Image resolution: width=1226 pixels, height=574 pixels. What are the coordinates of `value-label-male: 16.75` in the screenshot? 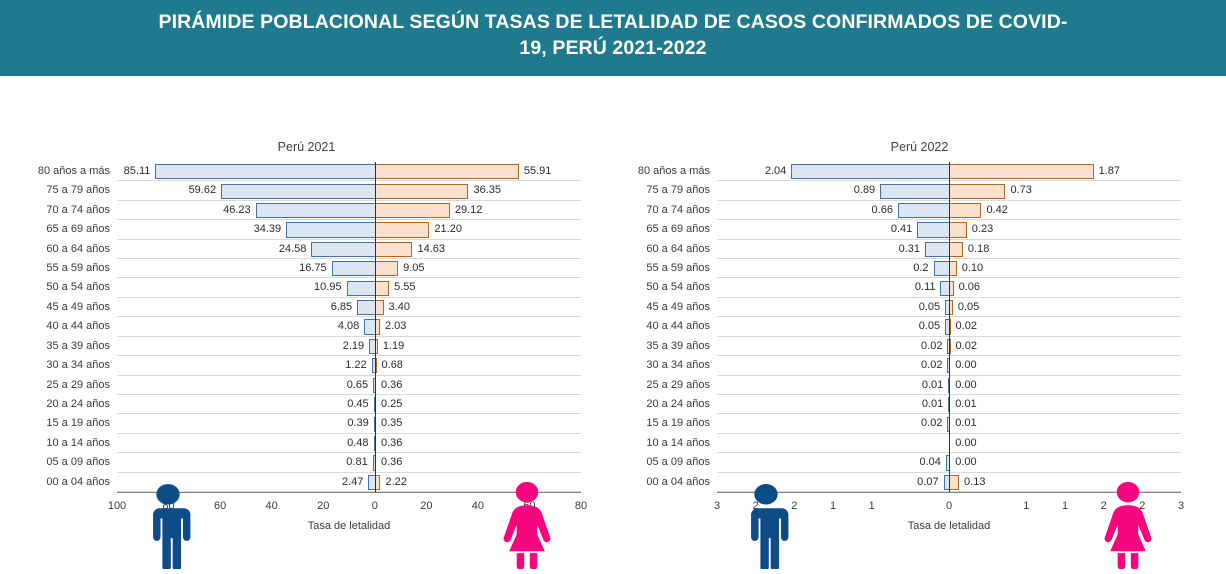 It's located at (313, 268).